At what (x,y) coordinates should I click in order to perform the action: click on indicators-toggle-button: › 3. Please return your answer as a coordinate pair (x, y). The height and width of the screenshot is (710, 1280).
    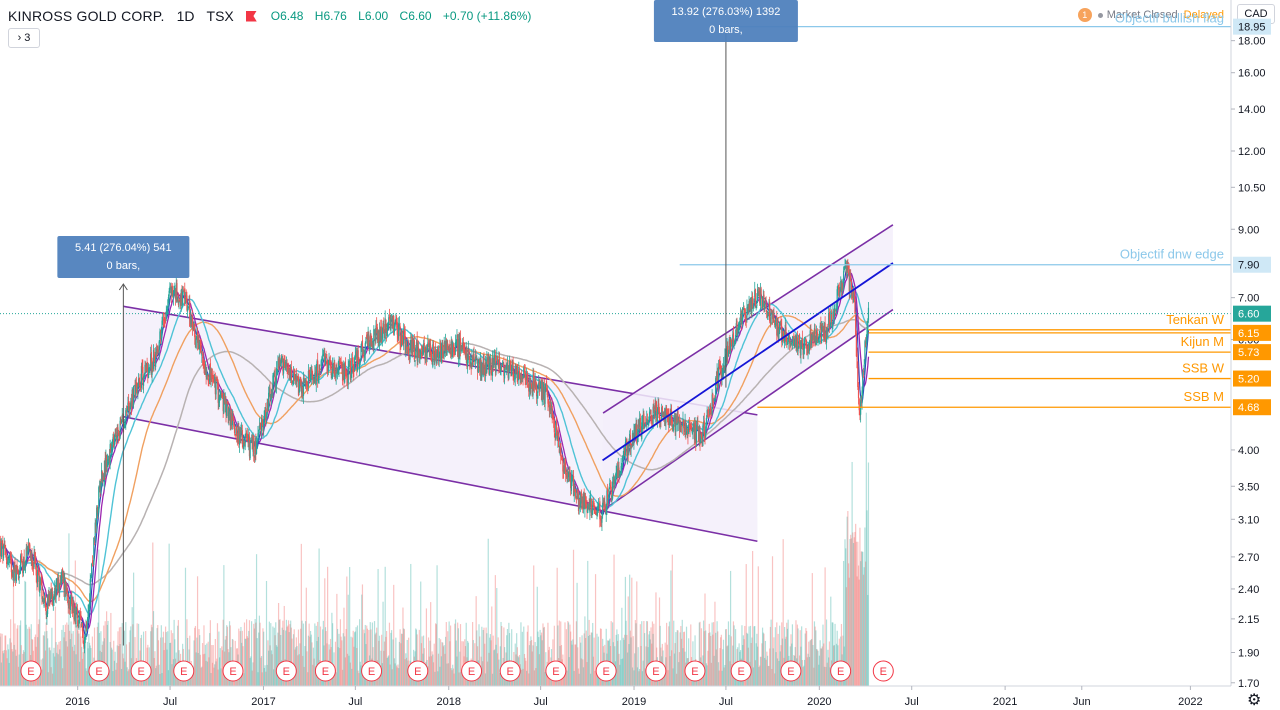
    Looking at the image, I should click on (24, 38).